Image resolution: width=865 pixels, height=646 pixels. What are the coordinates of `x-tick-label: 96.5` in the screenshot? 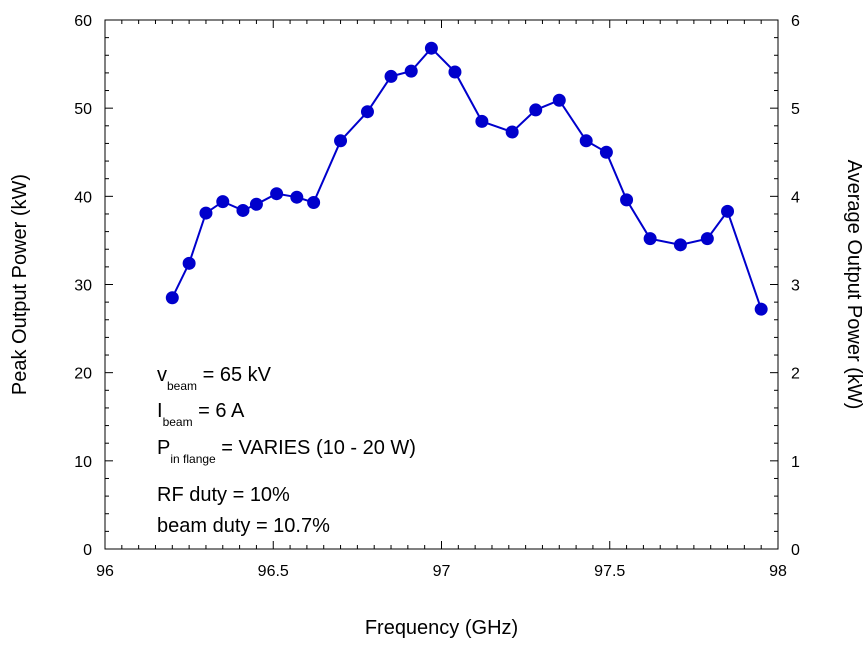 It's located at (273, 571).